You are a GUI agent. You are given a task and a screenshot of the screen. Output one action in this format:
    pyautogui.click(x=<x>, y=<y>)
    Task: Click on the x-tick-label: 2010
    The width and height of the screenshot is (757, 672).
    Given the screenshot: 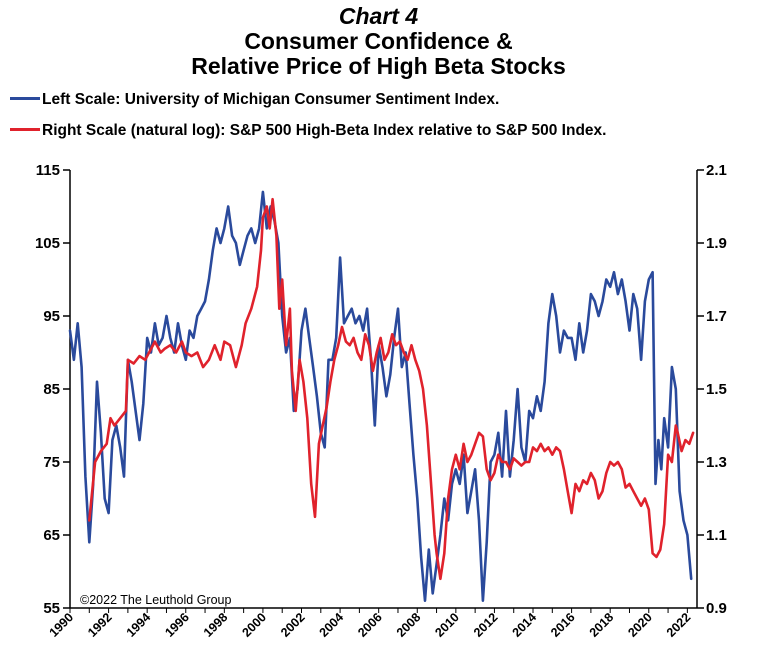 What is the action you would take?
    pyautogui.click(x=447, y=625)
    